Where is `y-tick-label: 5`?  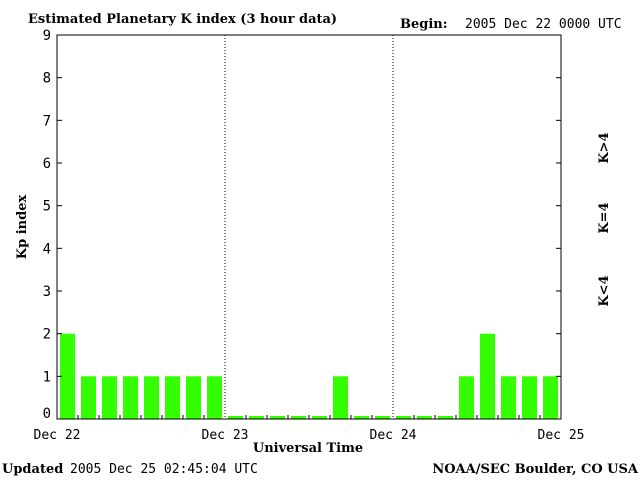
y-tick-label: 5 is located at coordinates (47, 207).